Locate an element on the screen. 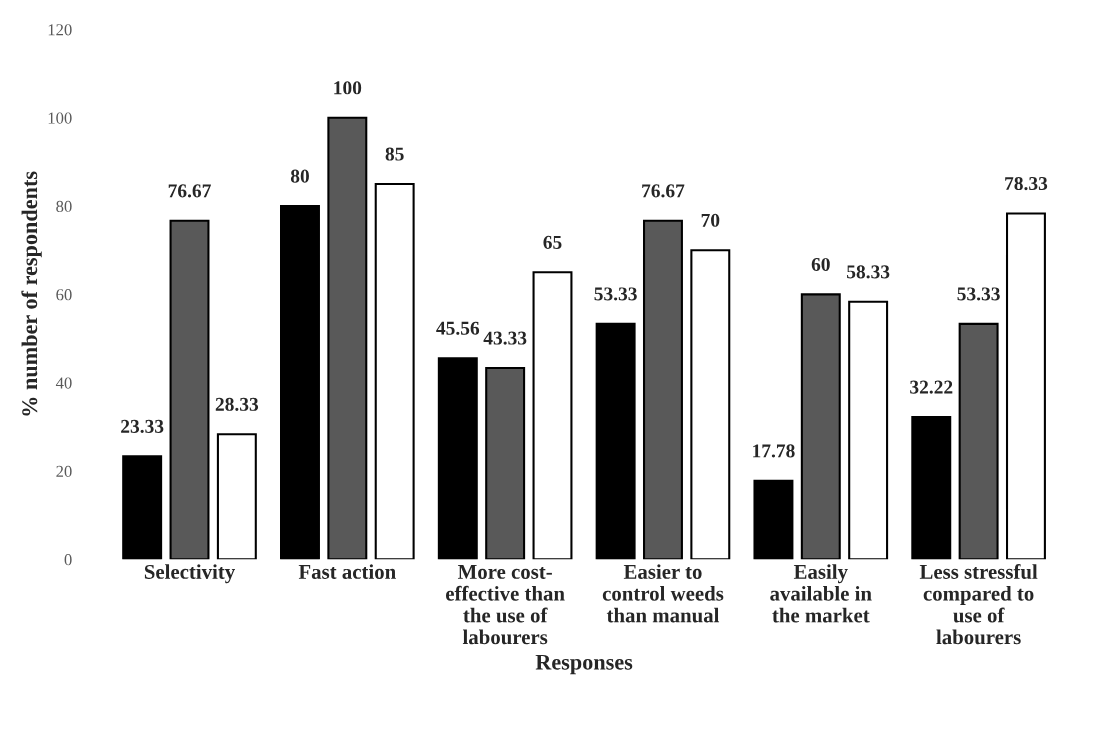 This screenshot has height=736, width=1102. data-label: 60 is located at coordinates (820, 264).